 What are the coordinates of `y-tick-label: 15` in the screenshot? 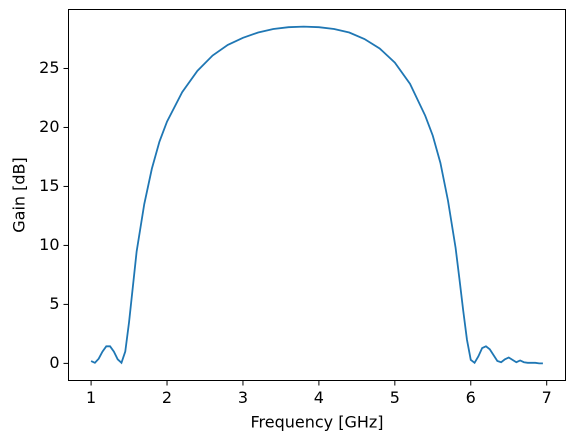 It's located at (49, 185).